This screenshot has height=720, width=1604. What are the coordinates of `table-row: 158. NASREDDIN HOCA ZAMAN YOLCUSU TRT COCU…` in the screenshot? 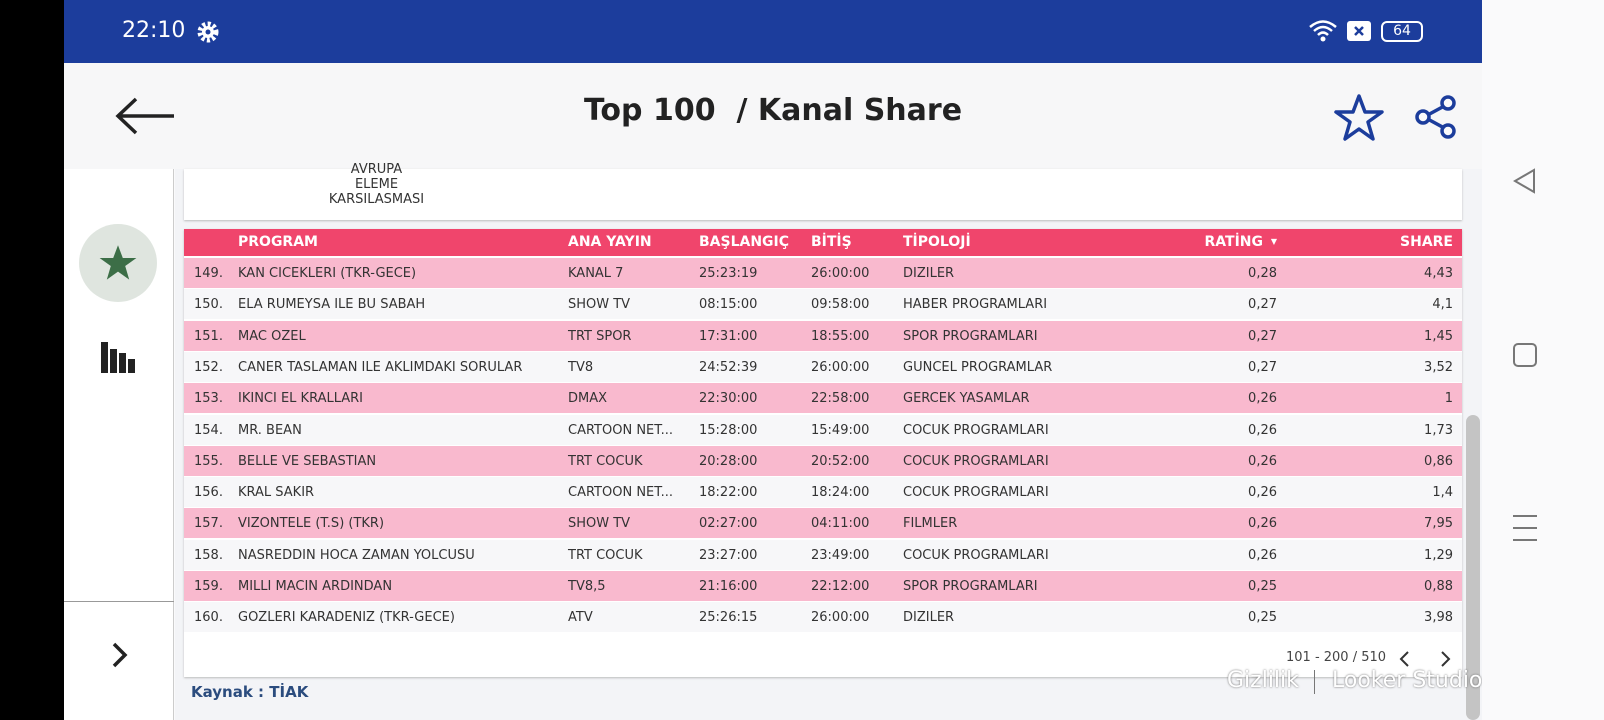 It's located at (823, 555).